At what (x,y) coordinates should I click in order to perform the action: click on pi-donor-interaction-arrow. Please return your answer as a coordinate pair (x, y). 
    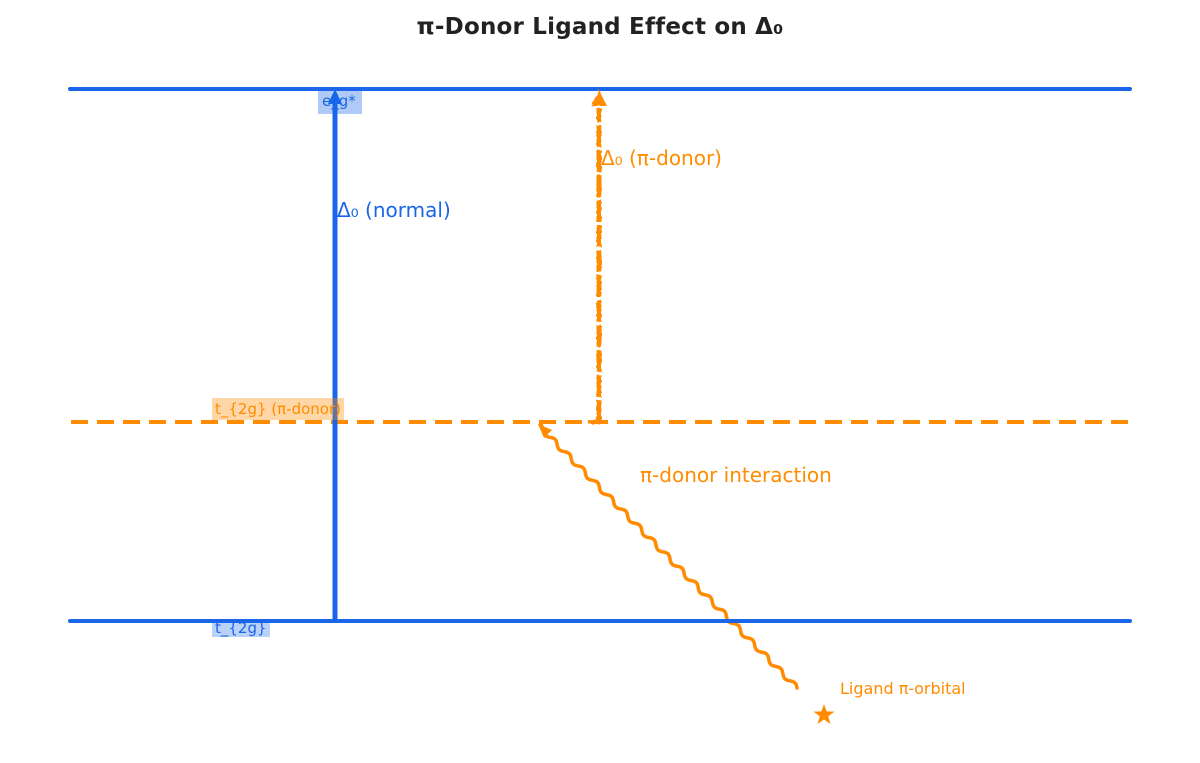
    Looking at the image, I should click on (668, 556).